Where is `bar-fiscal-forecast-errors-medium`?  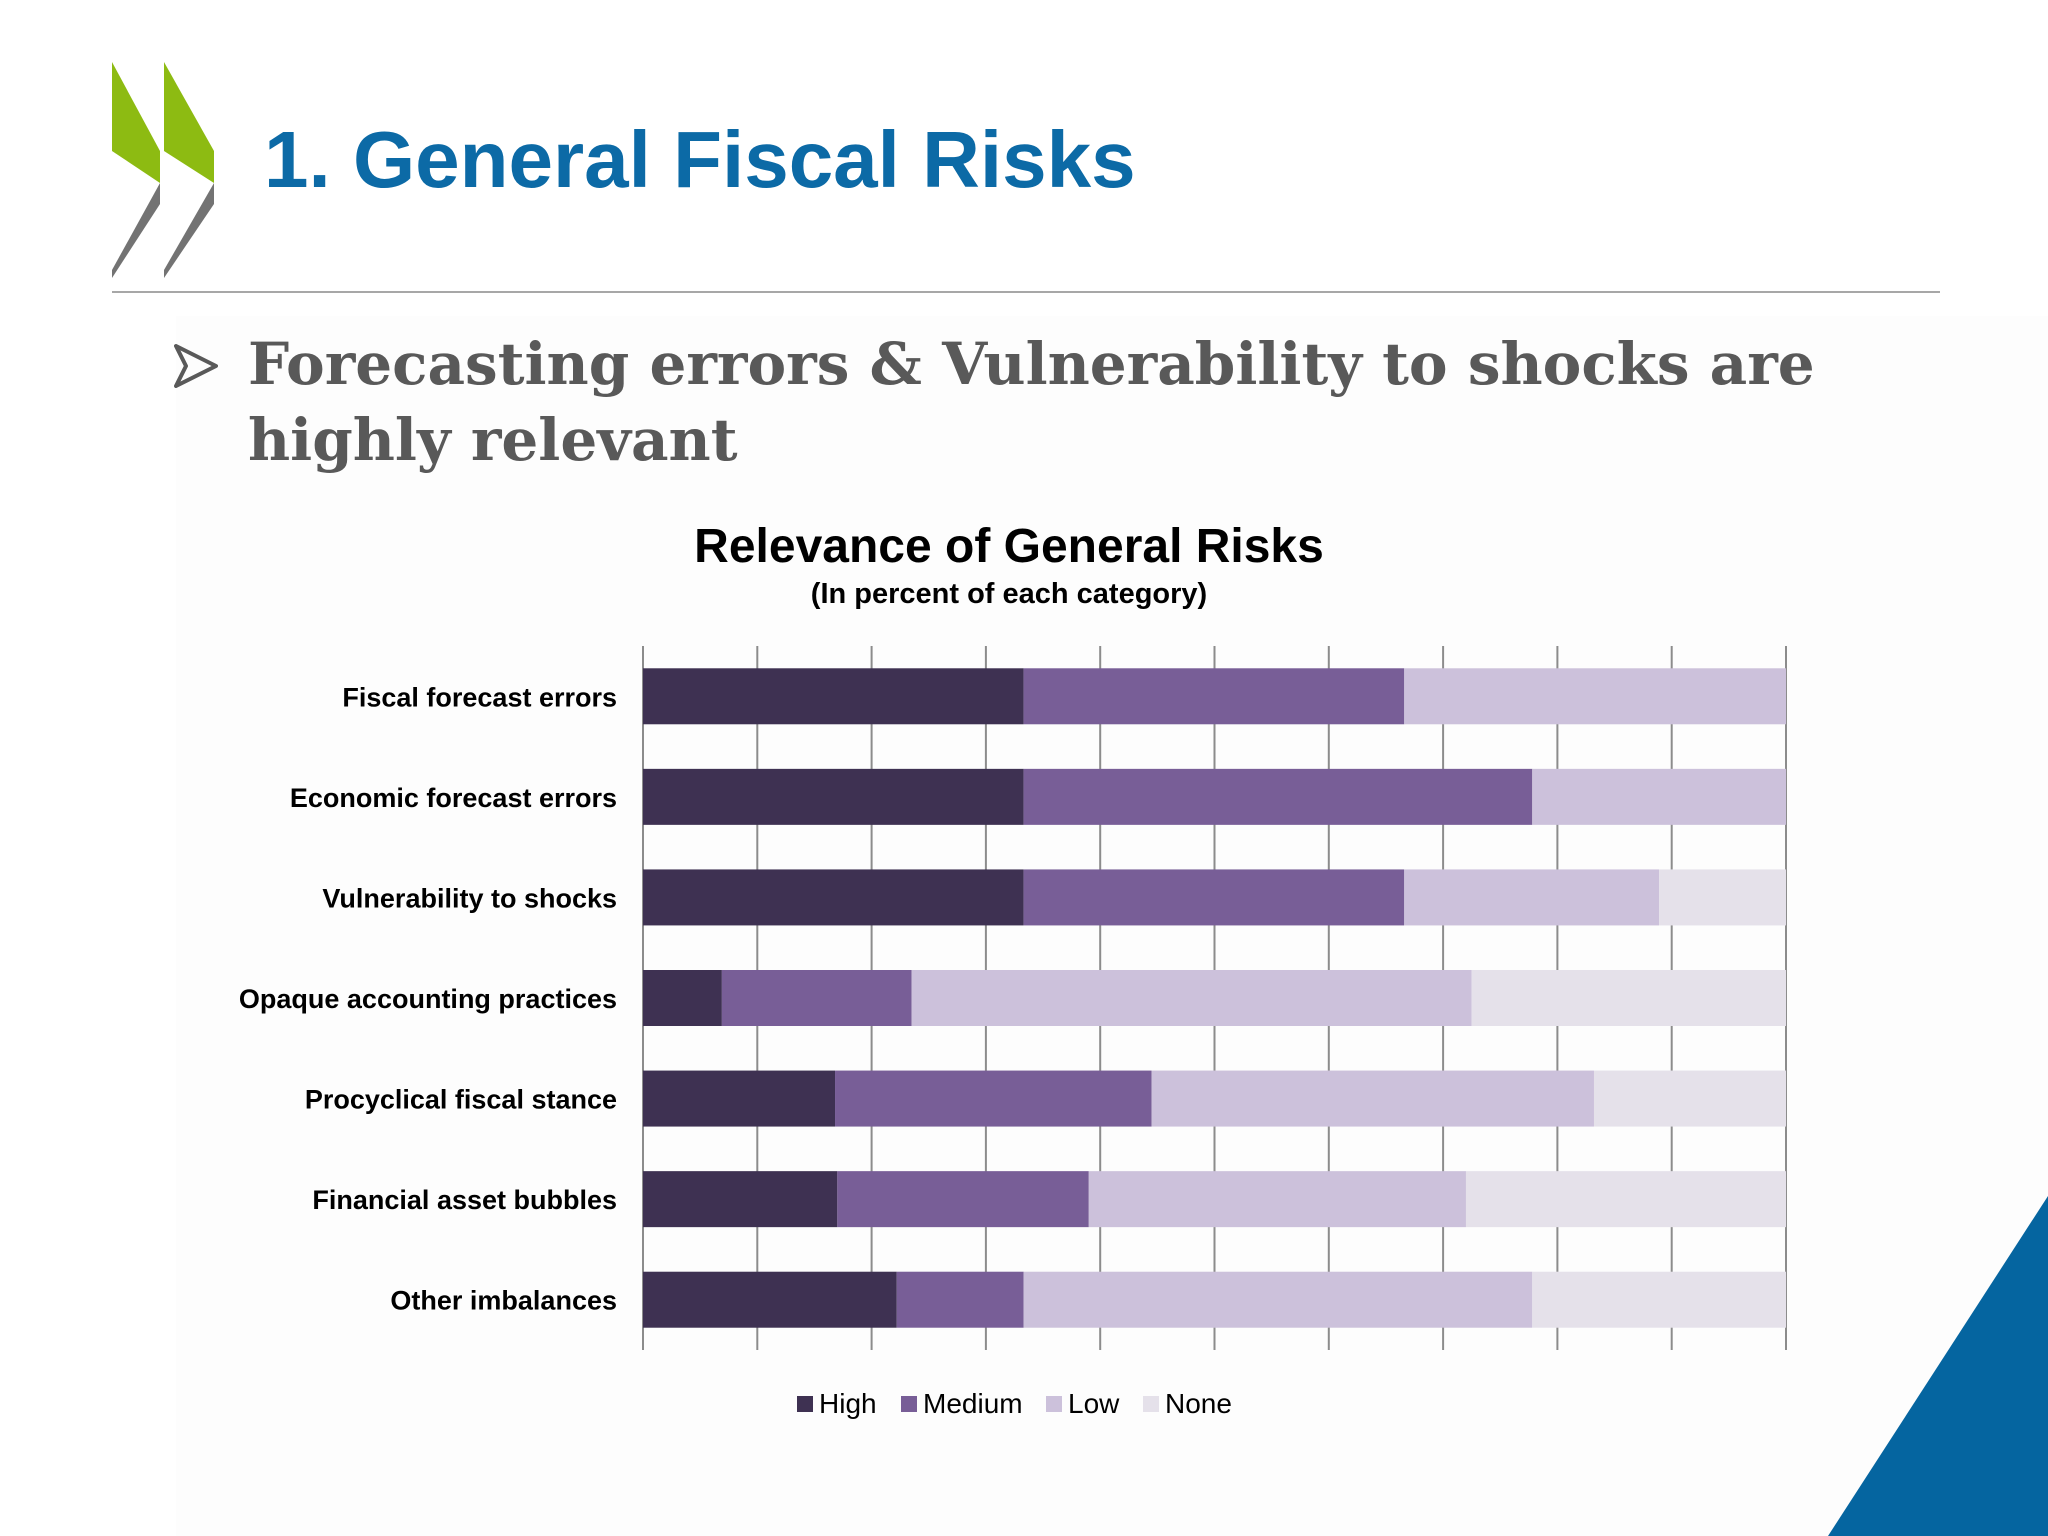 bar-fiscal-forecast-errors-medium is located at coordinates (1214, 696).